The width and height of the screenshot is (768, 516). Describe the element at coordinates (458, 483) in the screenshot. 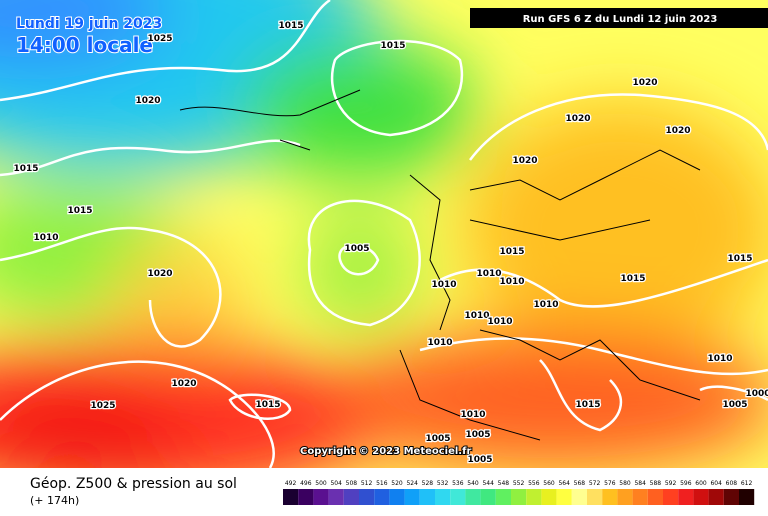

I see `scale-label: 536` at that location.